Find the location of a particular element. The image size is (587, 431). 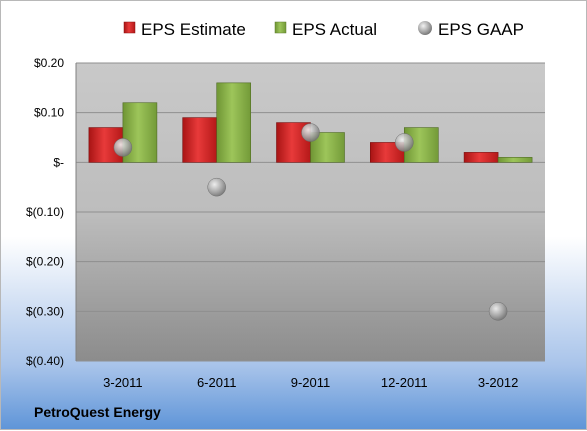

legend-label-eps-actual: EPS Actual is located at coordinates (334, 29).